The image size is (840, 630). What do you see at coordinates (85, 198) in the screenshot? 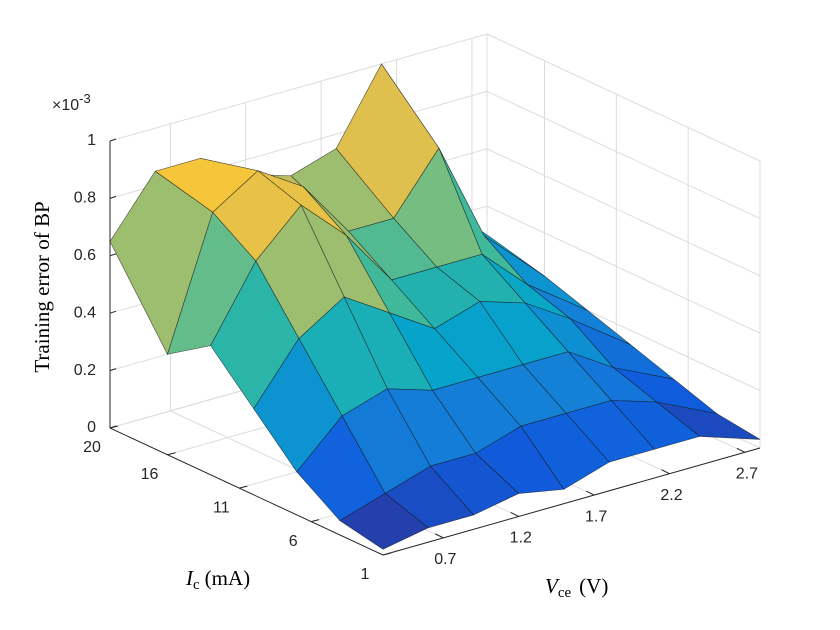
I see `z-tick-label: 0.8` at bounding box center [85, 198].